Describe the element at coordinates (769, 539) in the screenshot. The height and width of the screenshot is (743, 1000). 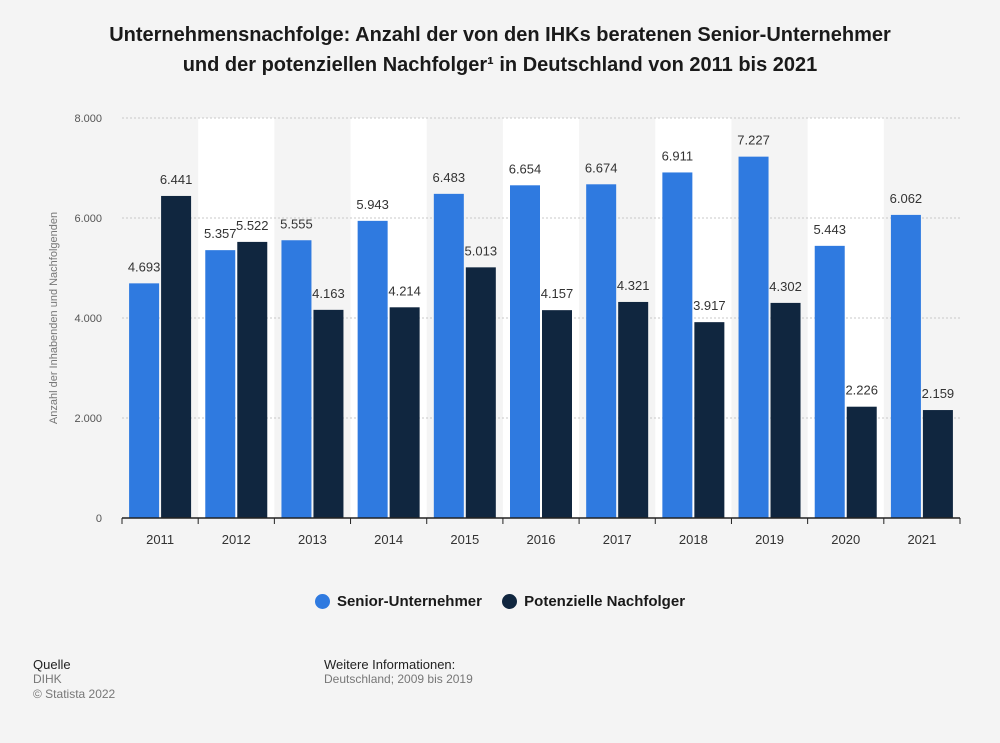
I see `x-tick-label-2019: 2019` at that location.